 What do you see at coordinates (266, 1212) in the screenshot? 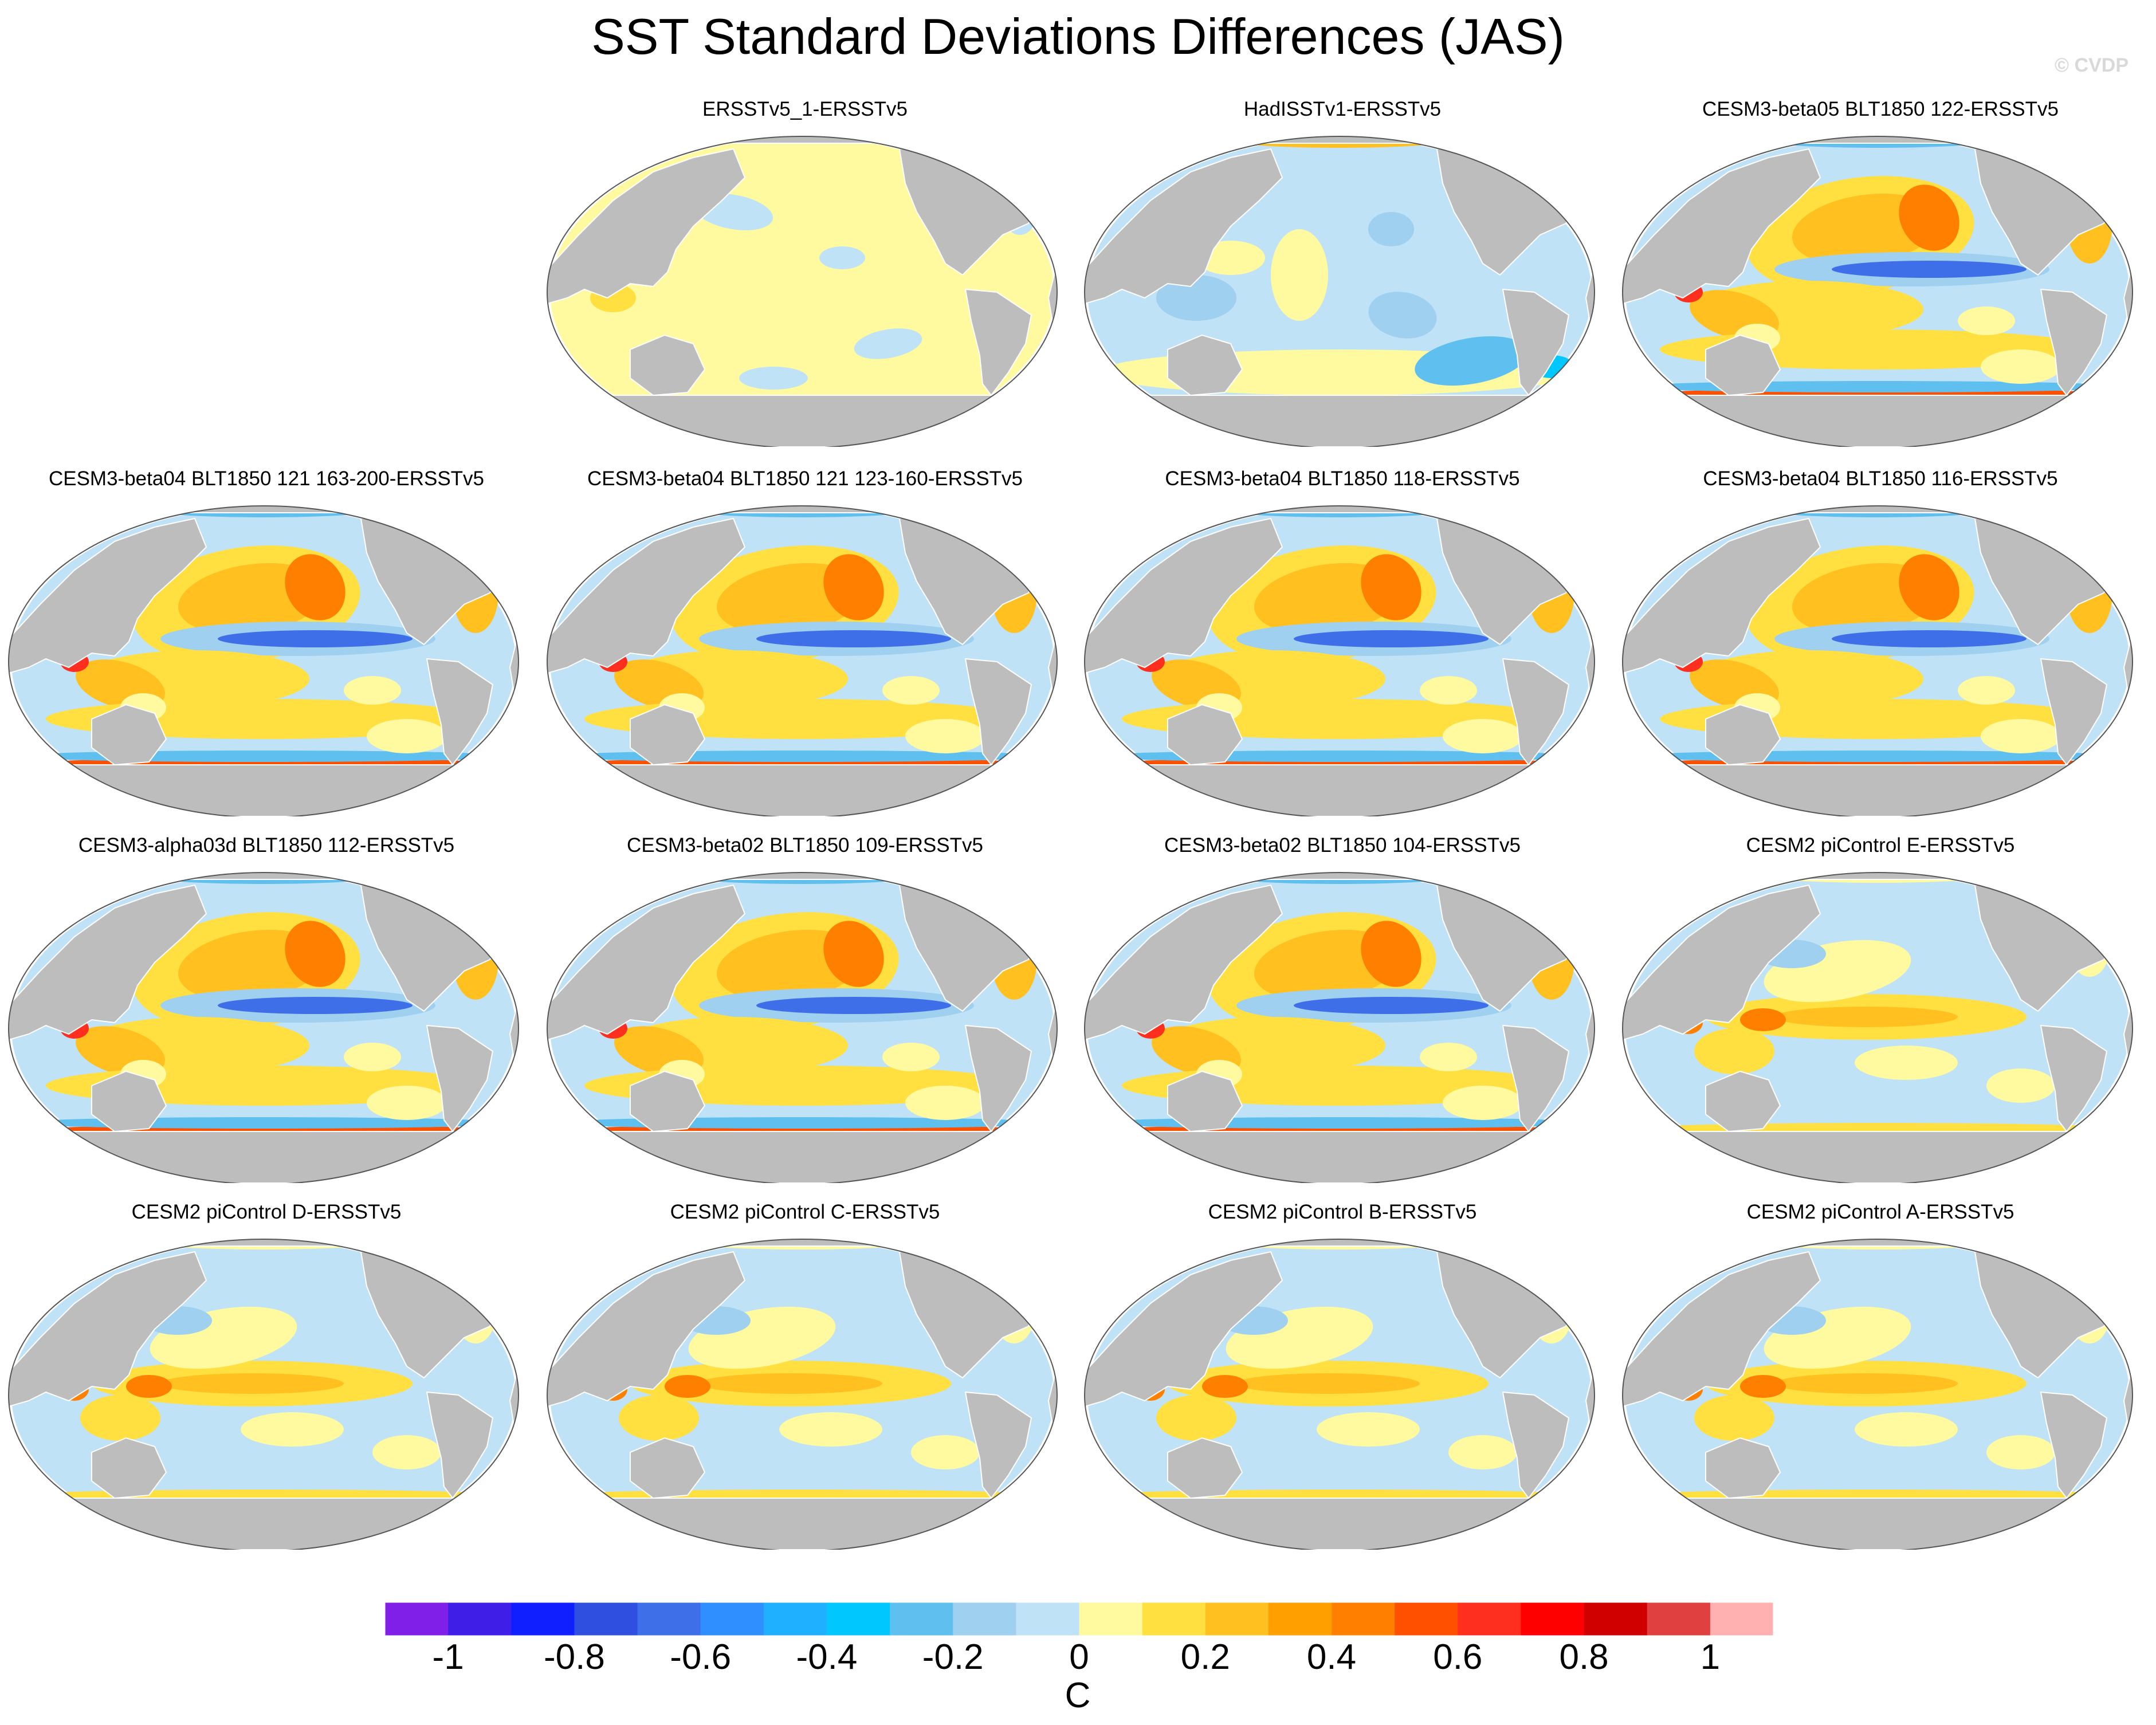
I see `panel-label: CESM2 piControl D-ERSSTv5` at bounding box center [266, 1212].